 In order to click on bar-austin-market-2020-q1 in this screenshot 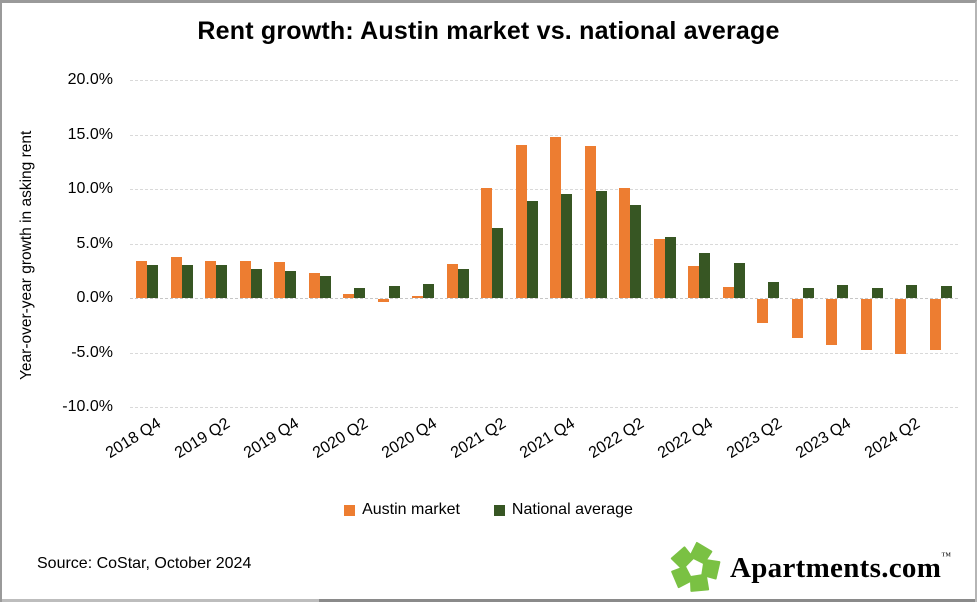, I will do `click(314, 285)`.